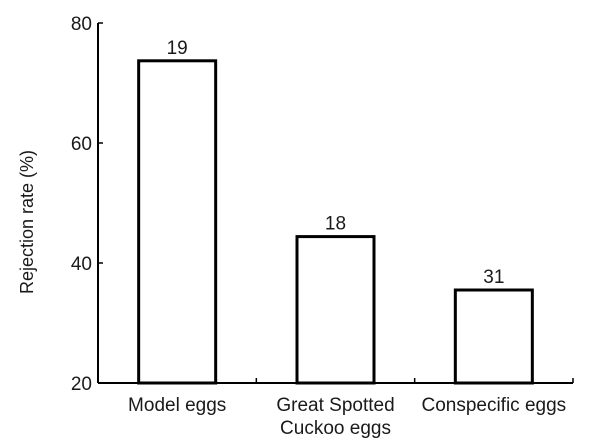 The height and width of the screenshot is (444, 602). What do you see at coordinates (493, 277) in the screenshot?
I see `bar-data-label: 31` at bounding box center [493, 277].